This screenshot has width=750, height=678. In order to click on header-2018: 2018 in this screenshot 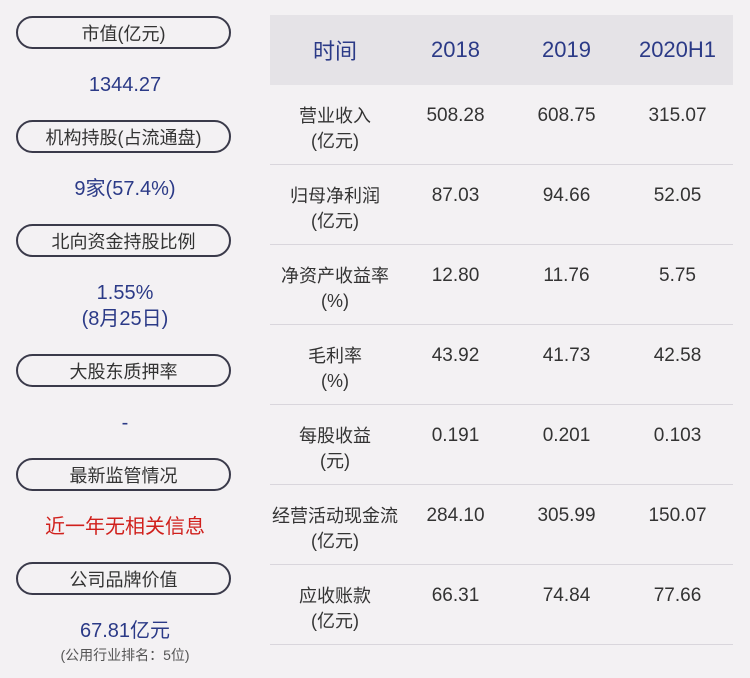, I will do `click(455, 49)`.